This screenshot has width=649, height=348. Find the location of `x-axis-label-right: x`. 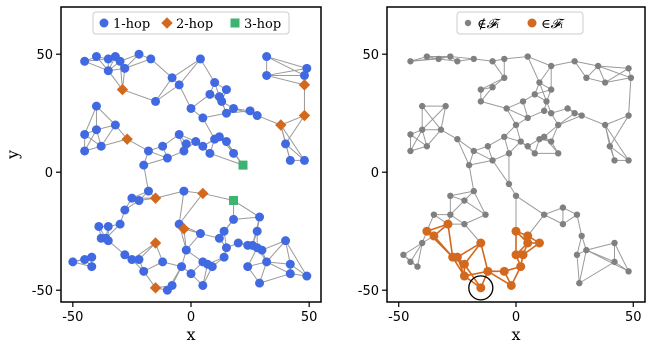

x-axis-label-right: x is located at coordinates (515, 334).